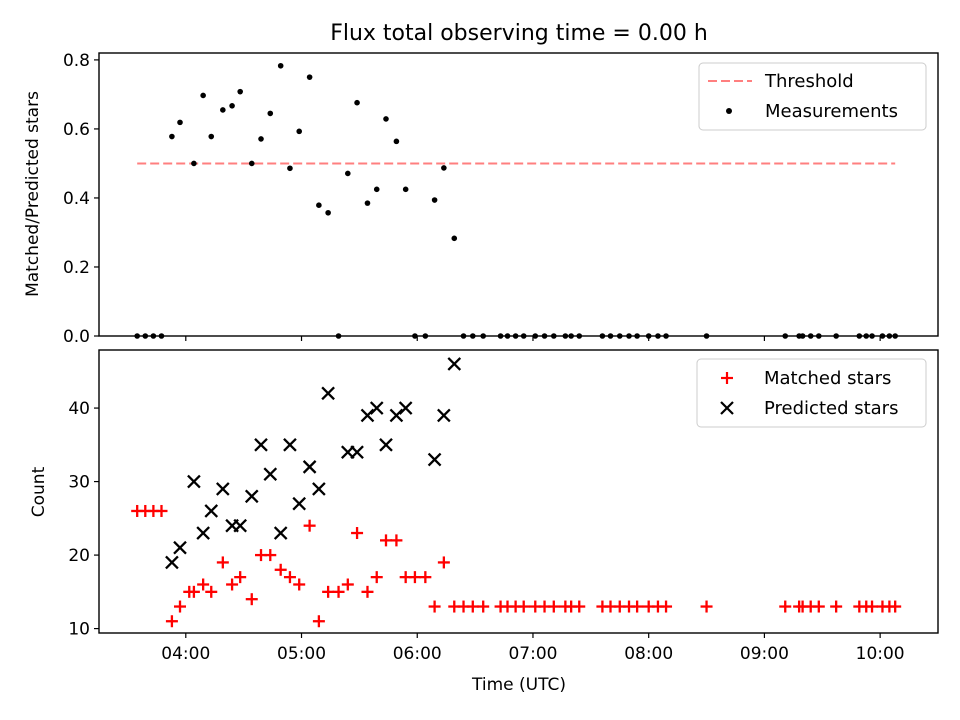 The width and height of the screenshot is (960, 720). Describe the element at coordinates (533, 648) in the screenshot. I see `count-panel-x-ticks: 04:00 05:00 06:00 07:00 08:00 09:00 10:00` at that location.